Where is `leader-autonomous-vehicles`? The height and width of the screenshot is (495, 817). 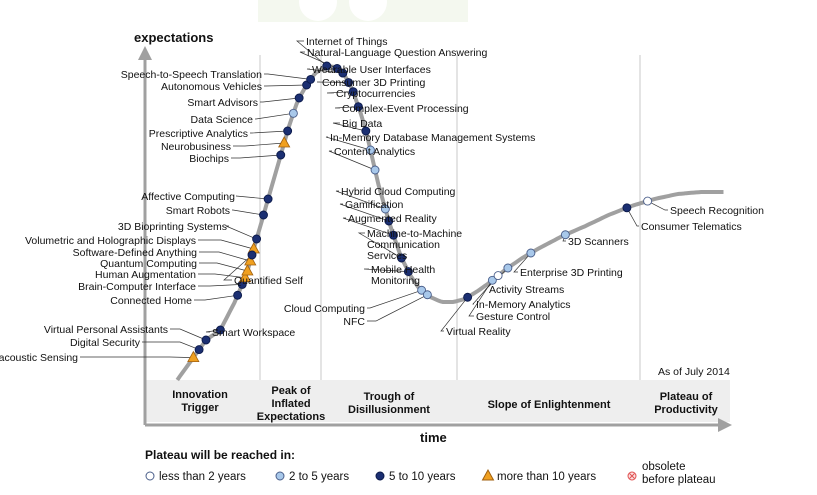 leader-autonomous-vehicles is located at coordinates (285, 85).